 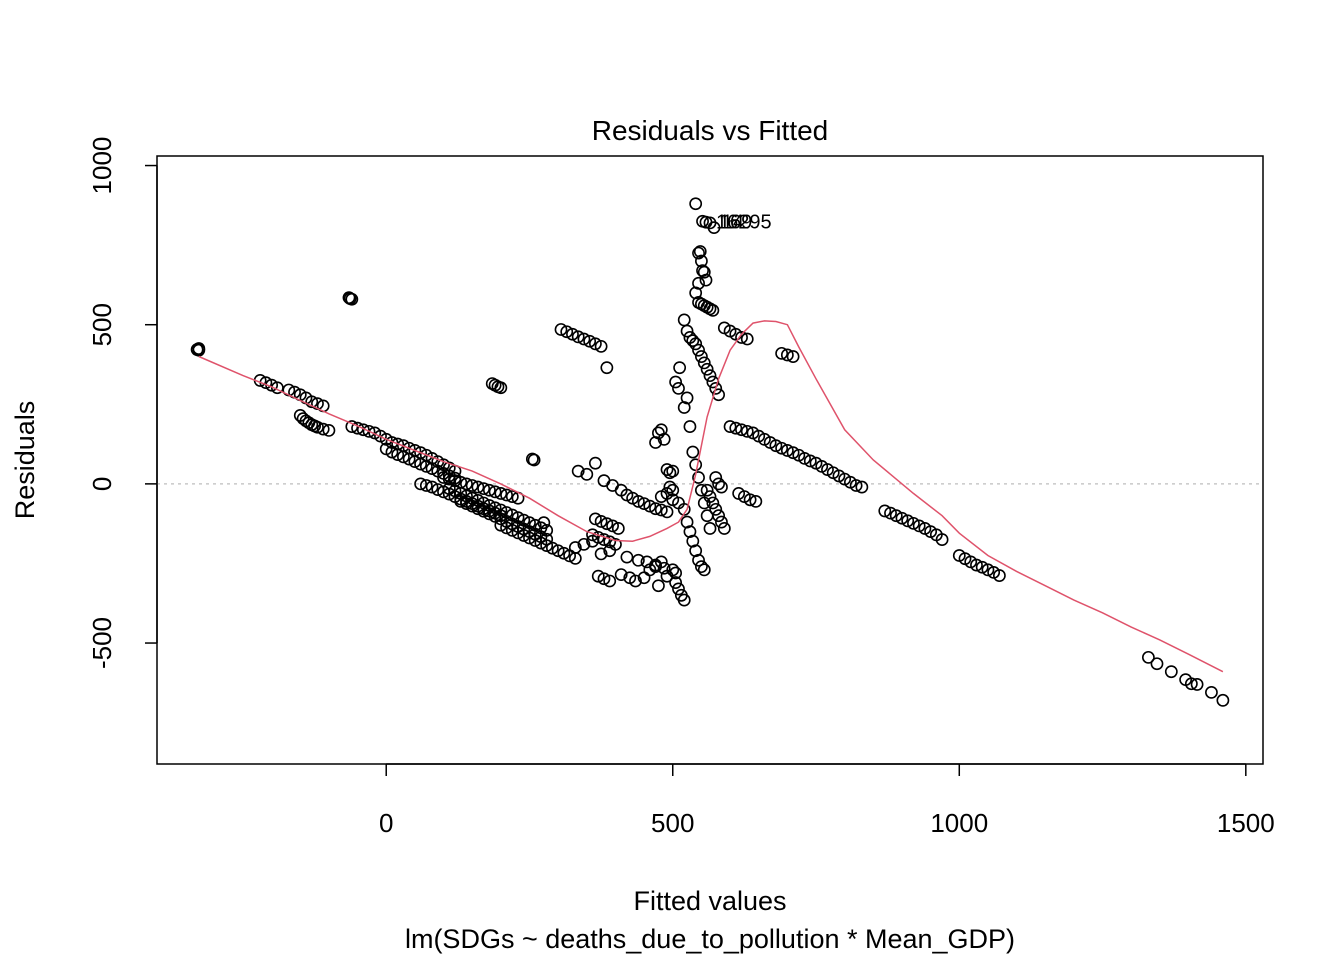 I want to click on outlier-label: 16295, so click(x=744, y=222).